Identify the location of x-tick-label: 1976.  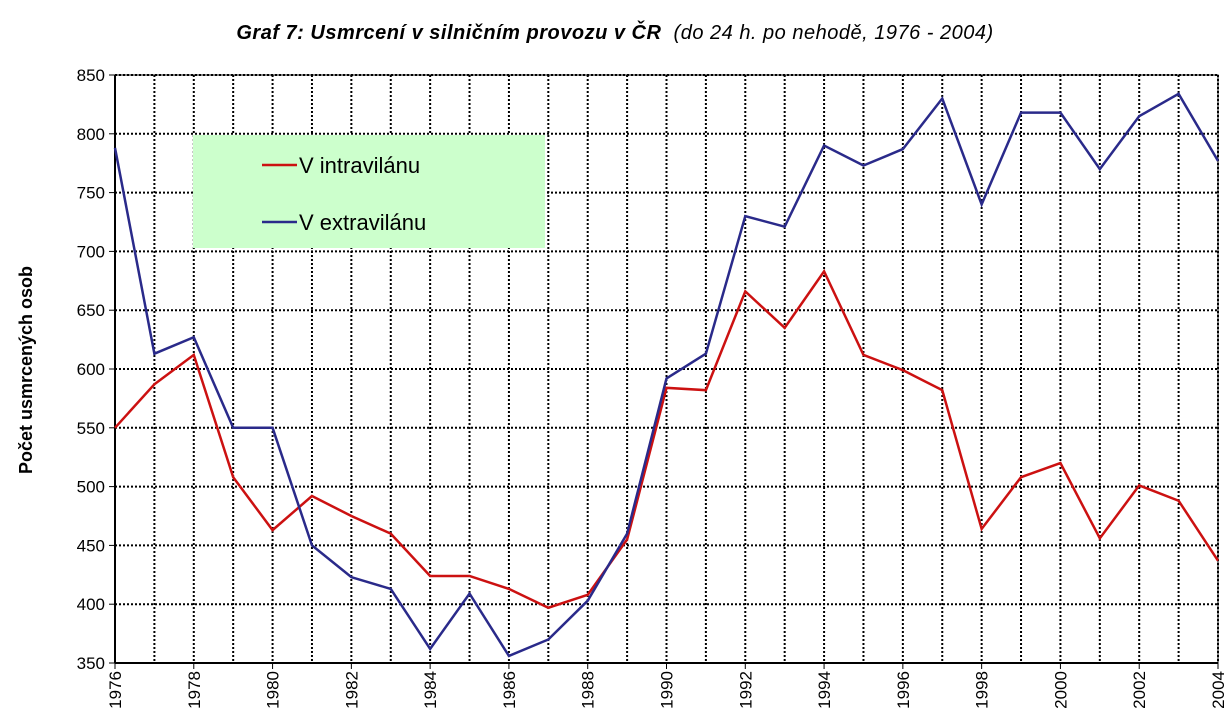
(115, 690).